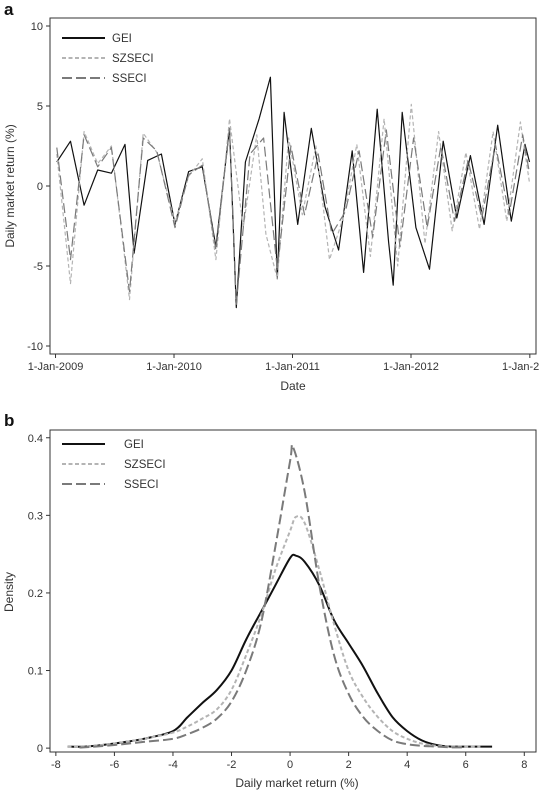 This screenshot has width=539, height=800. I want to click on legend-label-a-gei: GEI, so click(122, 39).